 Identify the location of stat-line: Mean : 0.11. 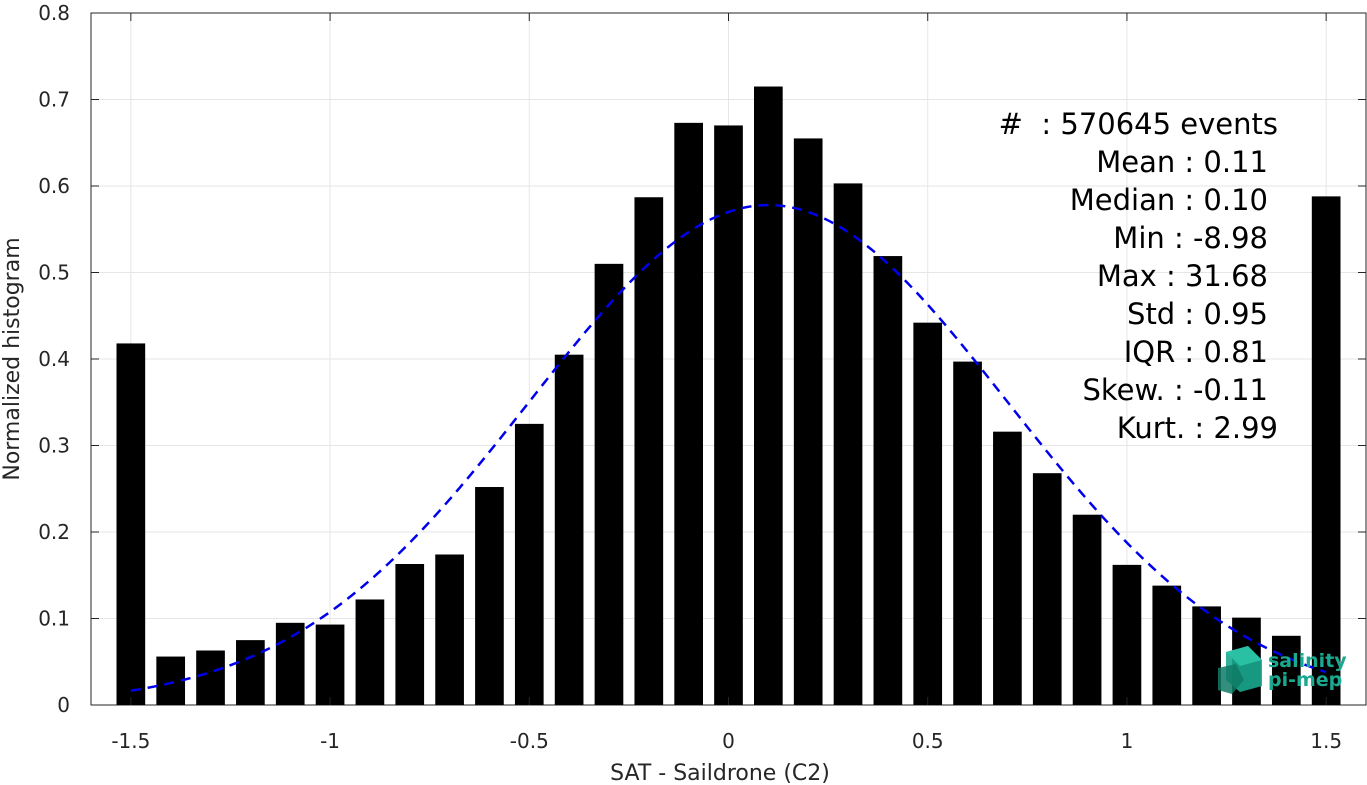
(1182, 162).